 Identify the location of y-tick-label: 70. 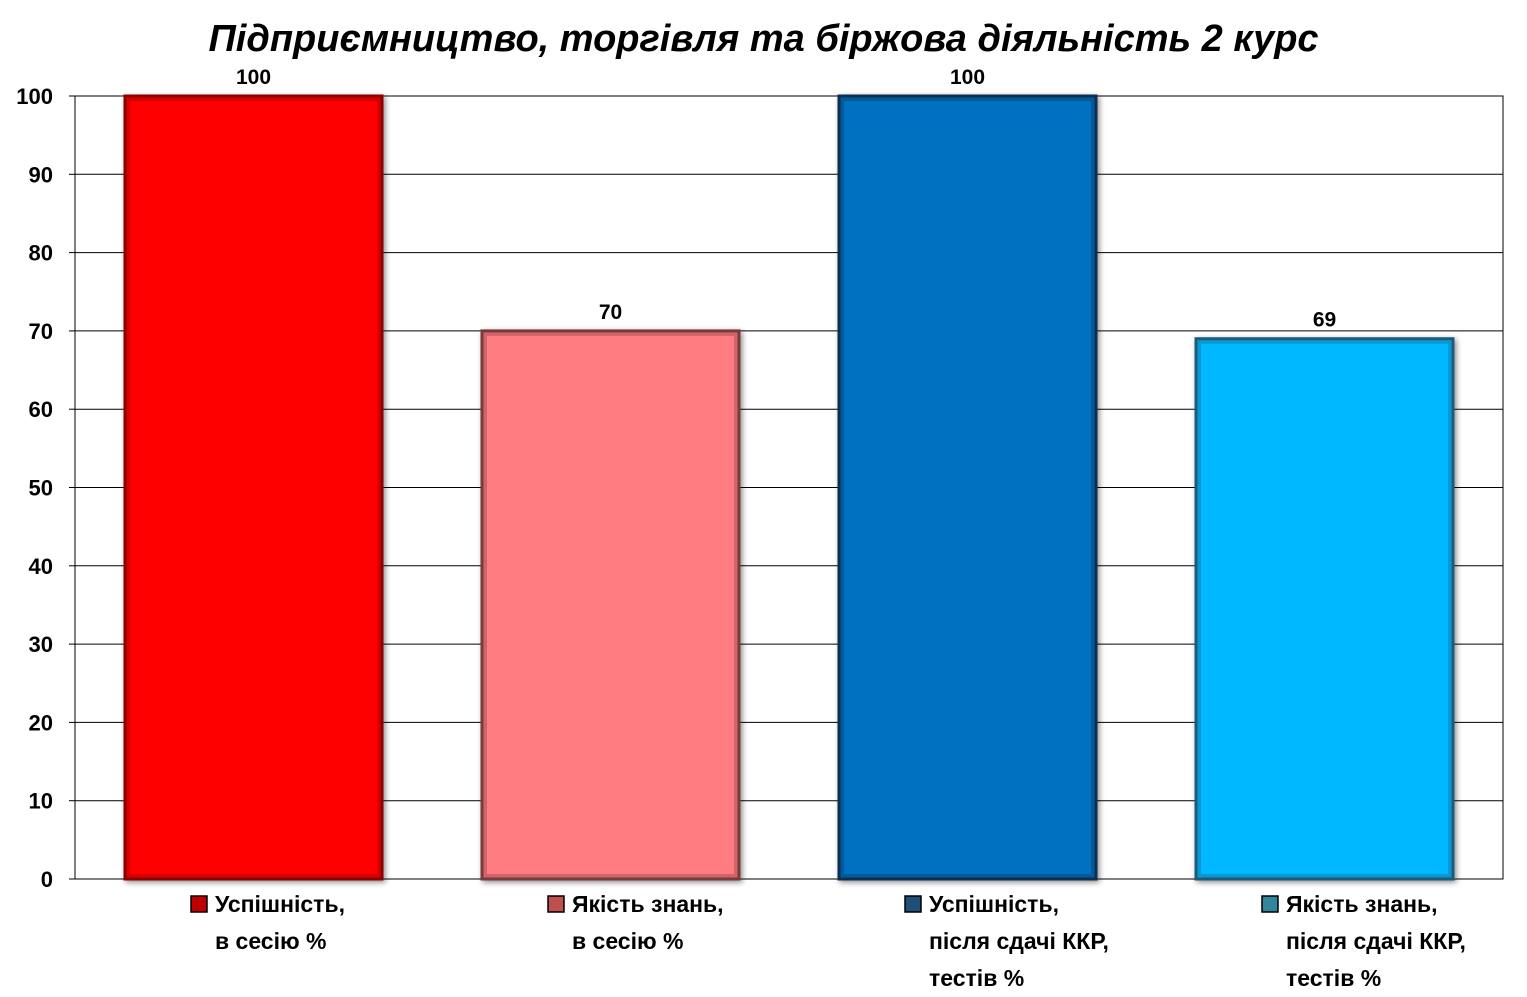
(41, 331).